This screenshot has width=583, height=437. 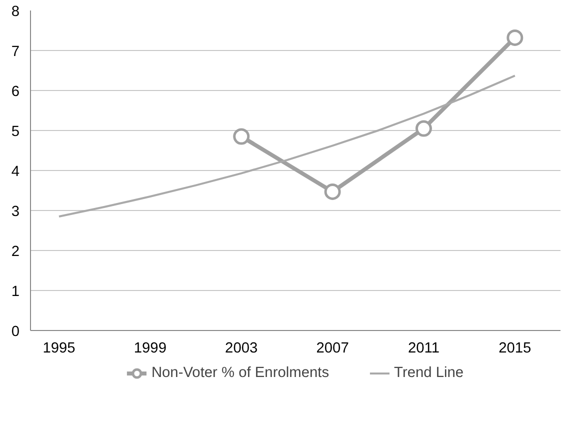 I want to click on x-tick-label: 1999, so click(x=150, y=348).